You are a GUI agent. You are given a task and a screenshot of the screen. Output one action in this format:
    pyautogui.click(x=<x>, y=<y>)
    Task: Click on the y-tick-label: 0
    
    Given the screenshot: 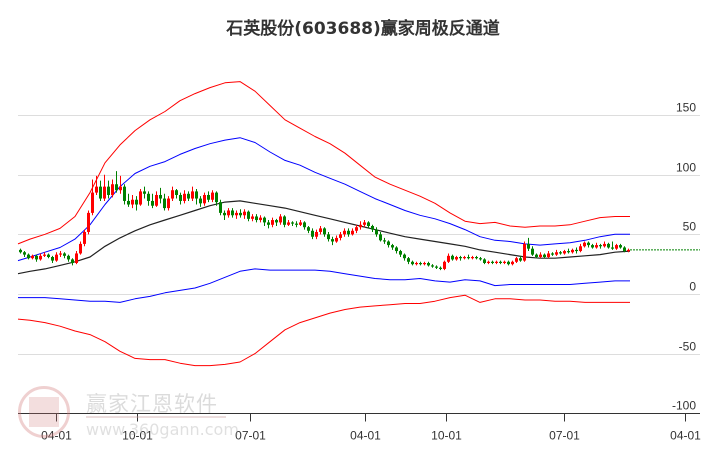 What is the action you would take?
    pyautogui.click(x=692, y=287)
    